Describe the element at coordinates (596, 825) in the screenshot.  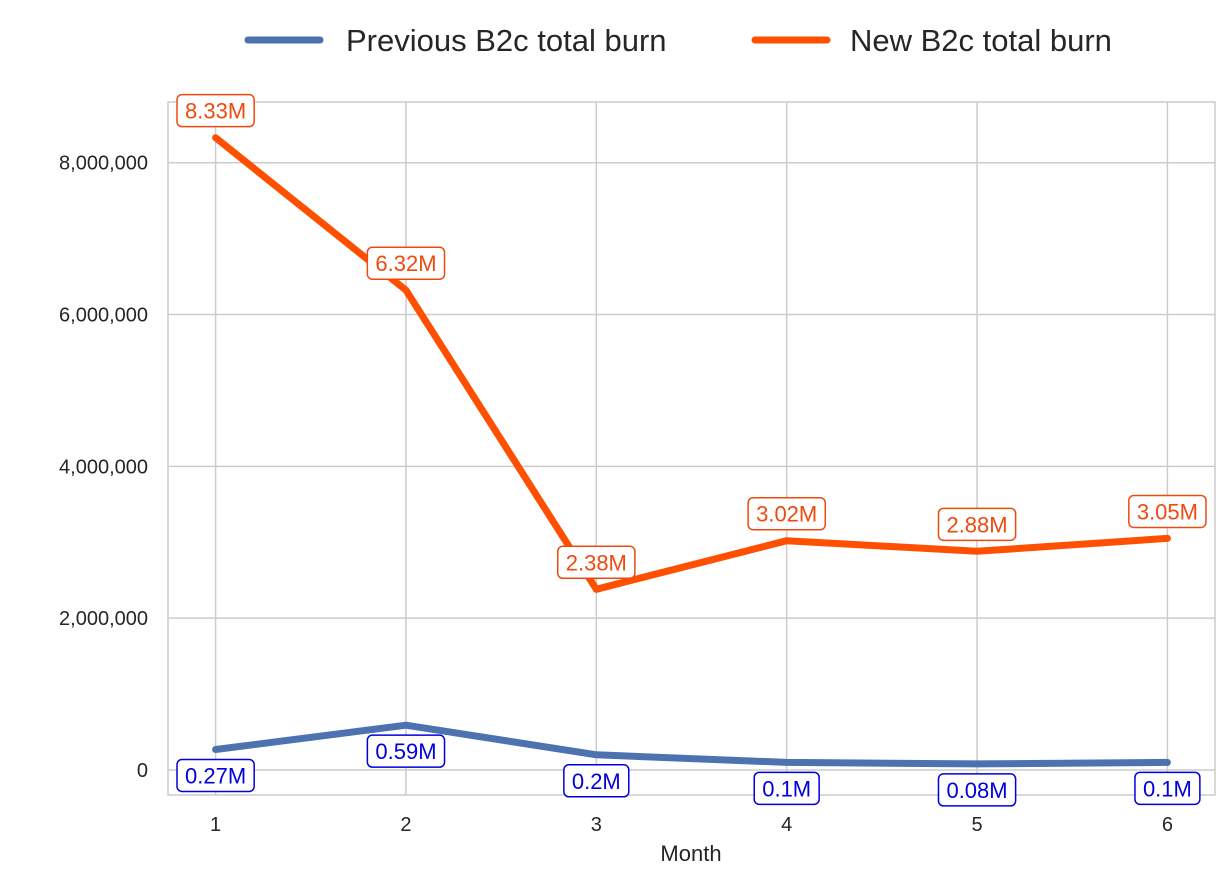
I see `x-tick-label: 3` at that location.